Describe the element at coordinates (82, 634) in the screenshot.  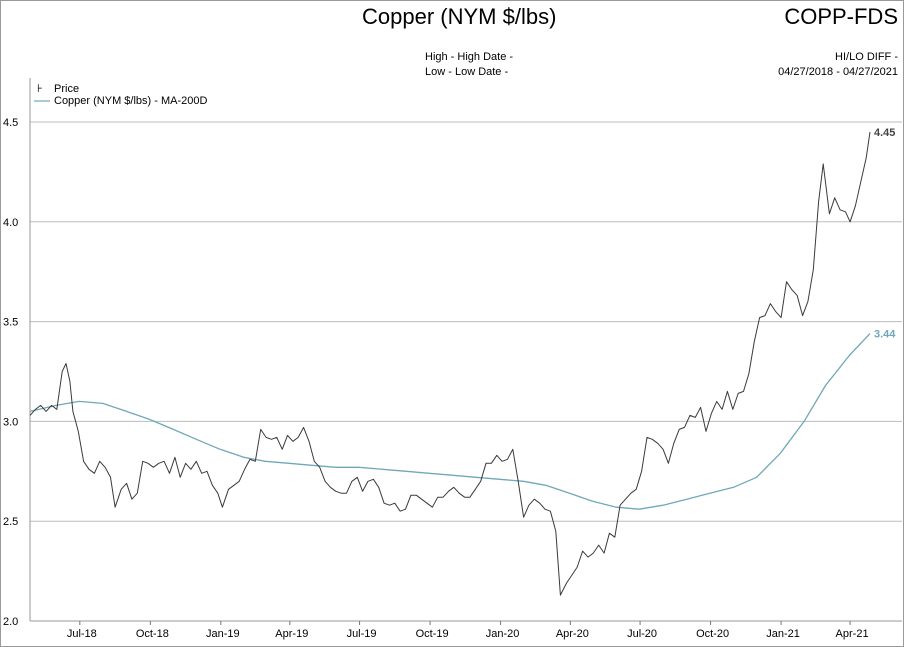
I see `x-tick-label: Jul-18` at that location.